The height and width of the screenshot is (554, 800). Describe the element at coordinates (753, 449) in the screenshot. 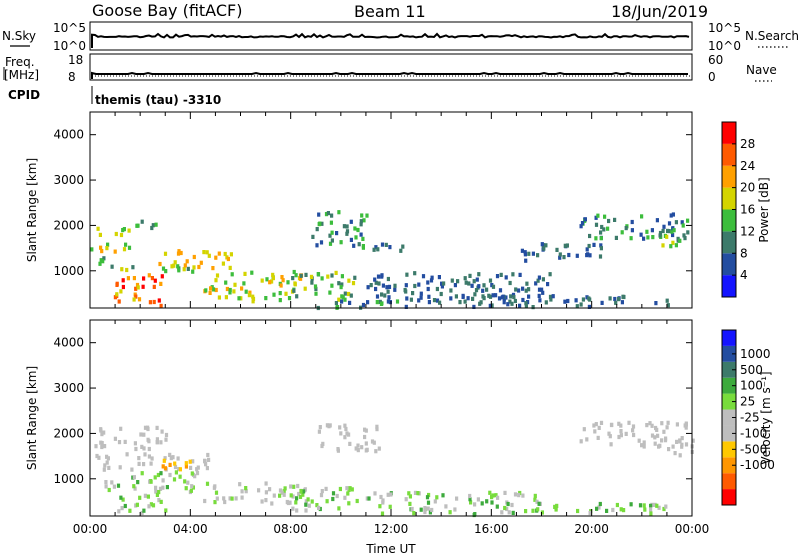

I see `colorbar-tick: -500` at that location.